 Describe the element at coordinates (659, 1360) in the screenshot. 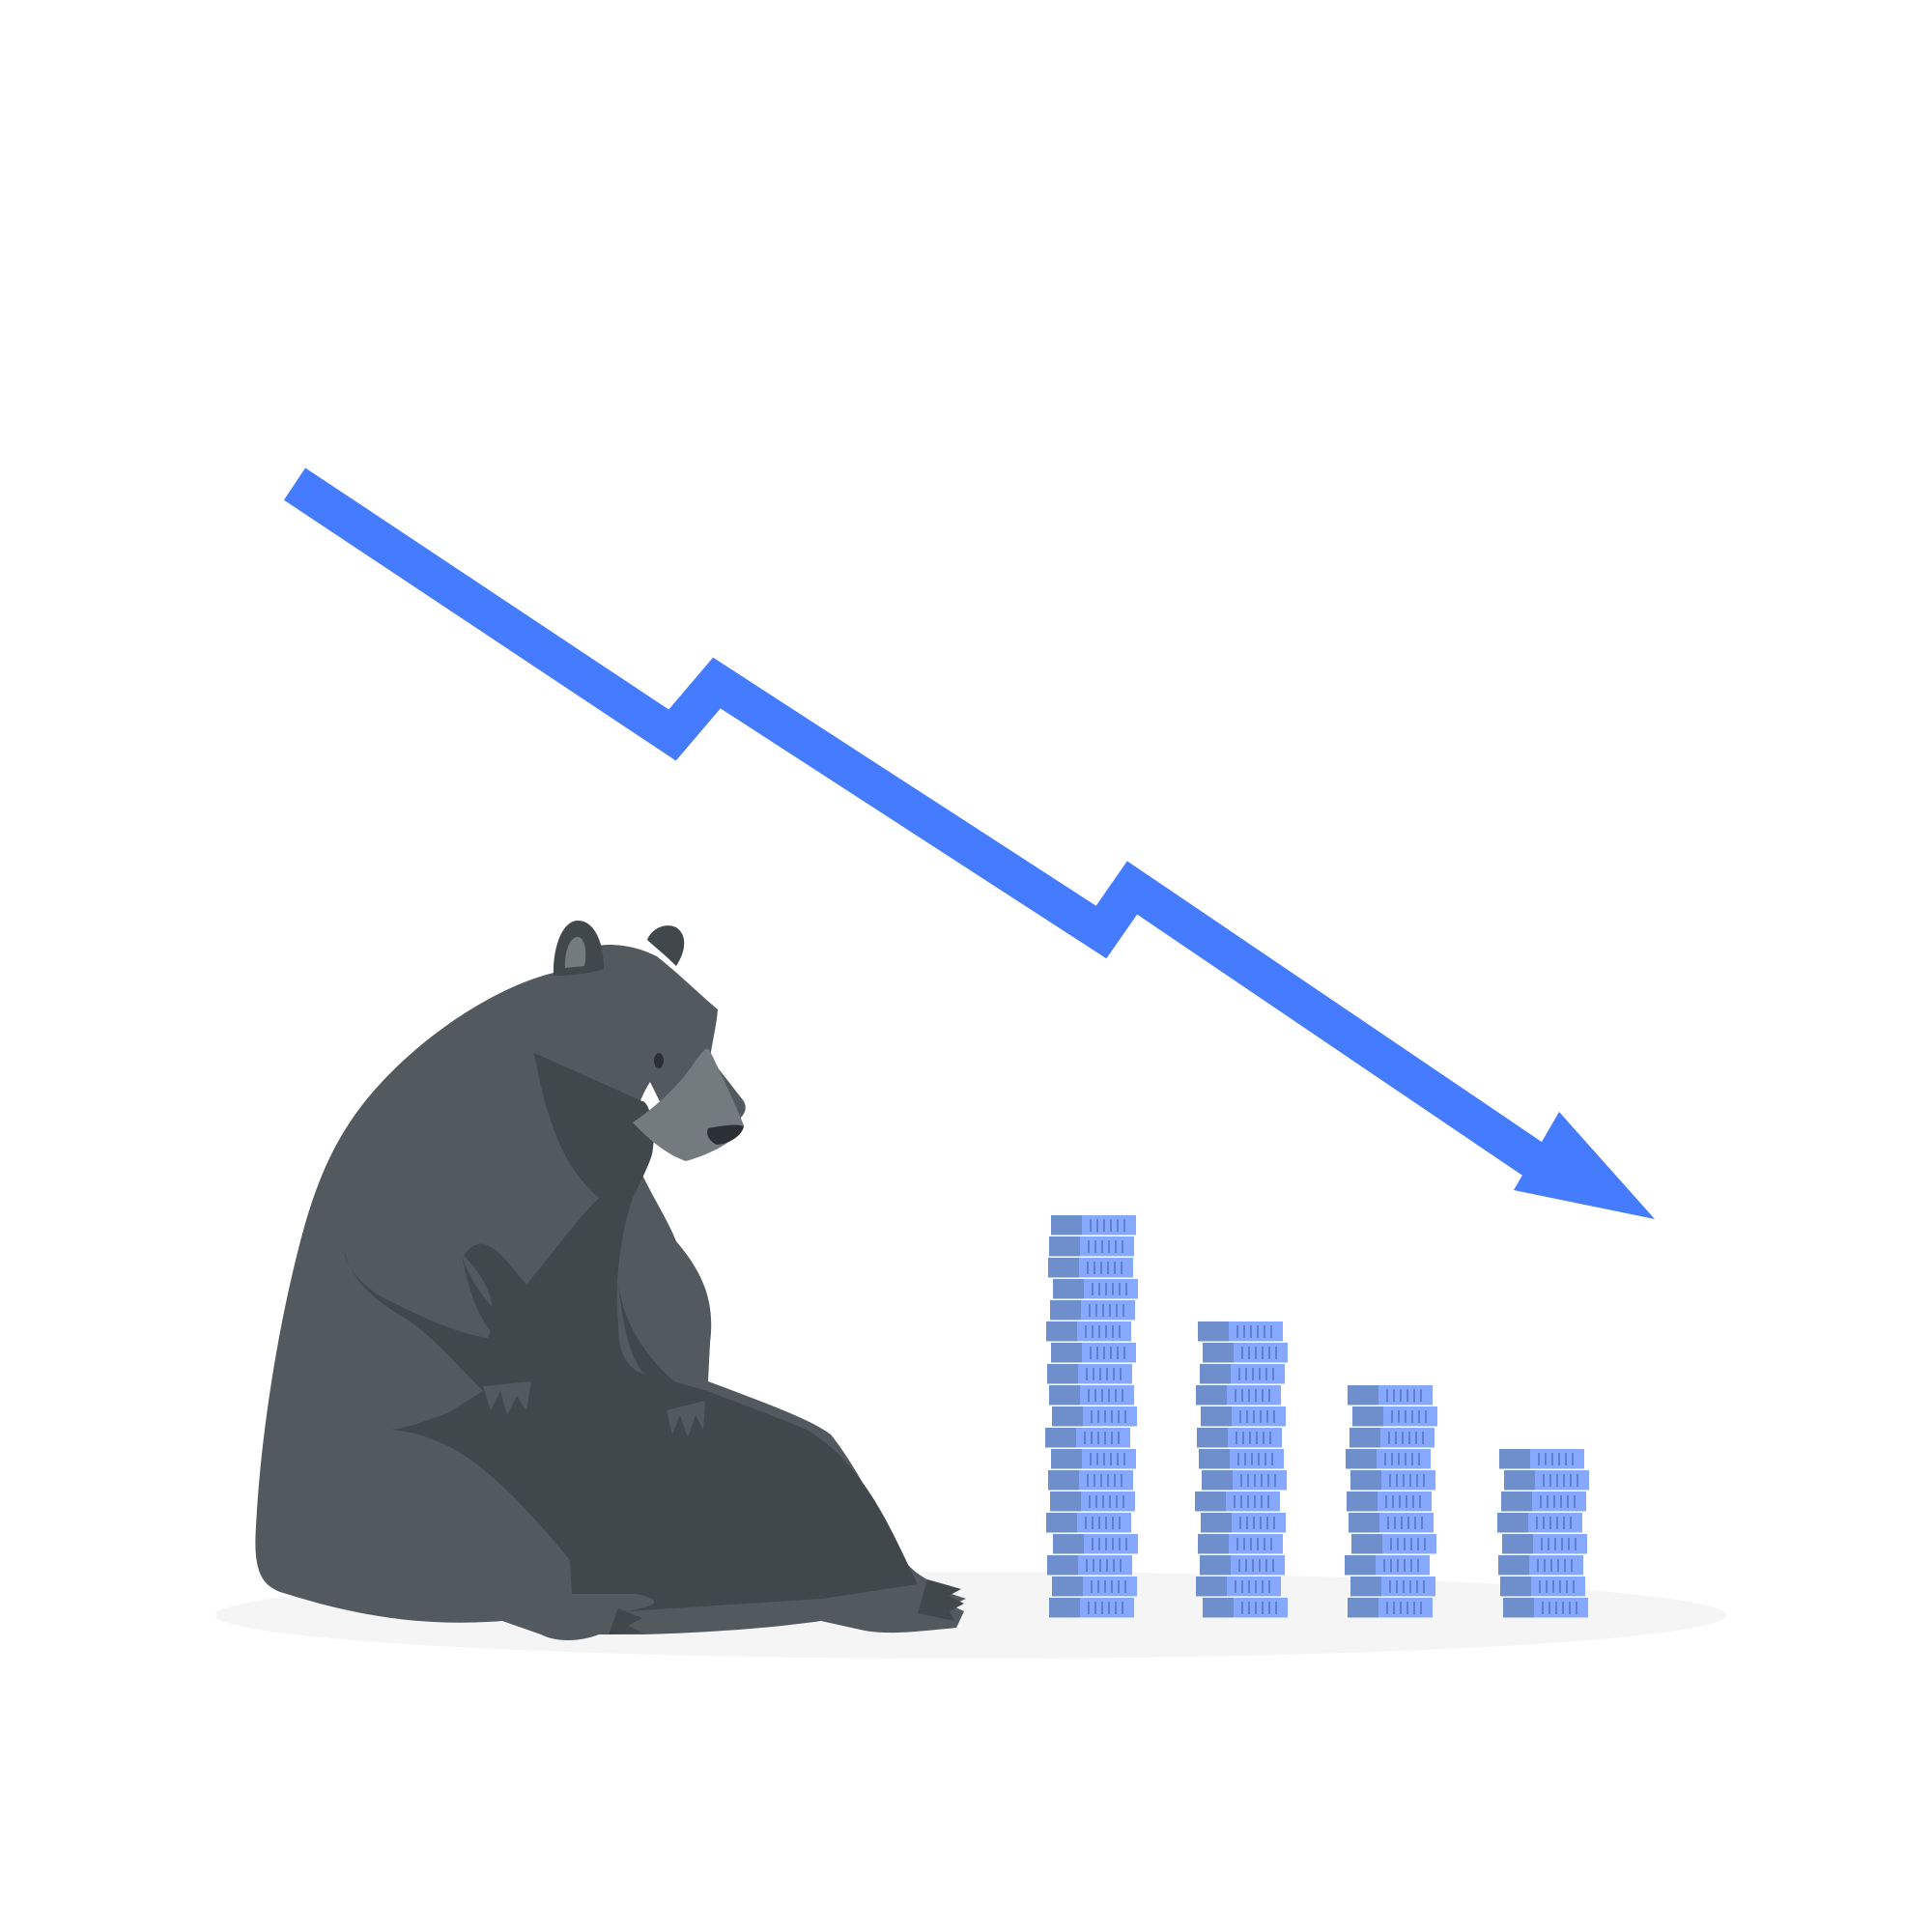

I see `bear-arm-back` at that location.